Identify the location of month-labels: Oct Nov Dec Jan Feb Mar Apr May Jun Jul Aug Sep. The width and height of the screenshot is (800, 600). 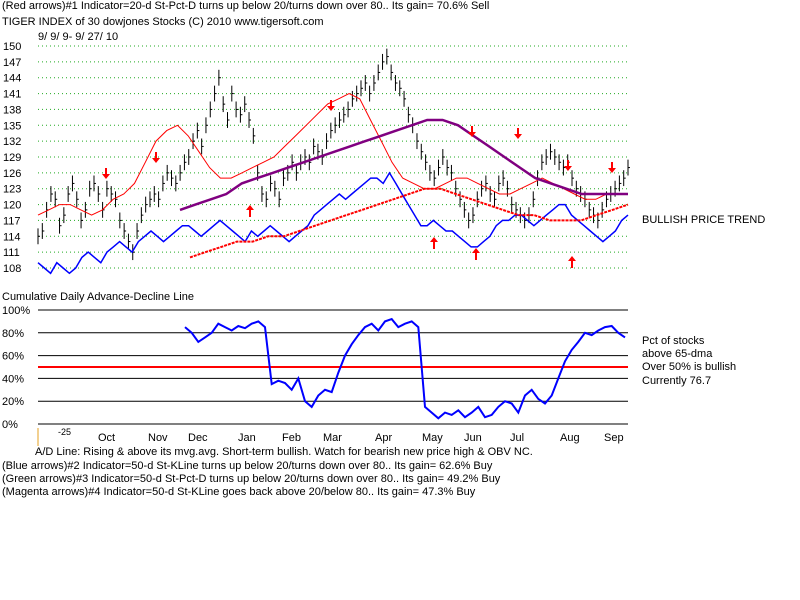
(330, 437).